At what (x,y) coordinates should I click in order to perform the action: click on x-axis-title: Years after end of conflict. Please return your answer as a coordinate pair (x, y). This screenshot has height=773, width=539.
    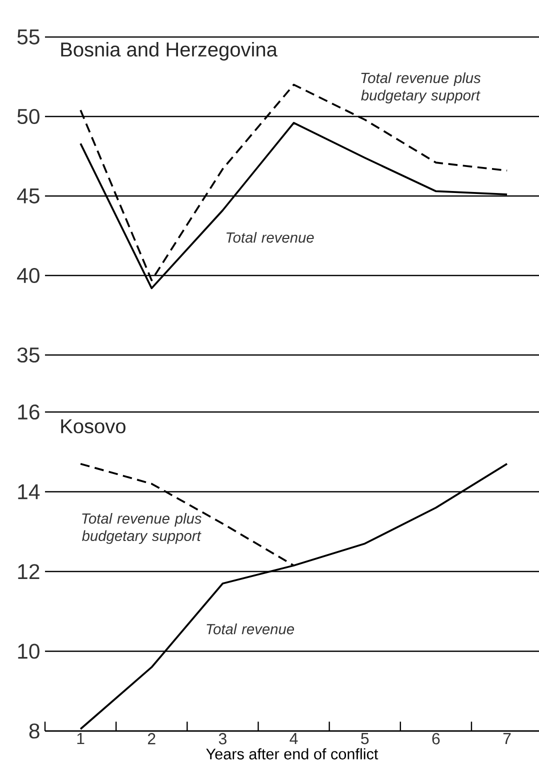
    Looking at the image, I should click on (292, 754).